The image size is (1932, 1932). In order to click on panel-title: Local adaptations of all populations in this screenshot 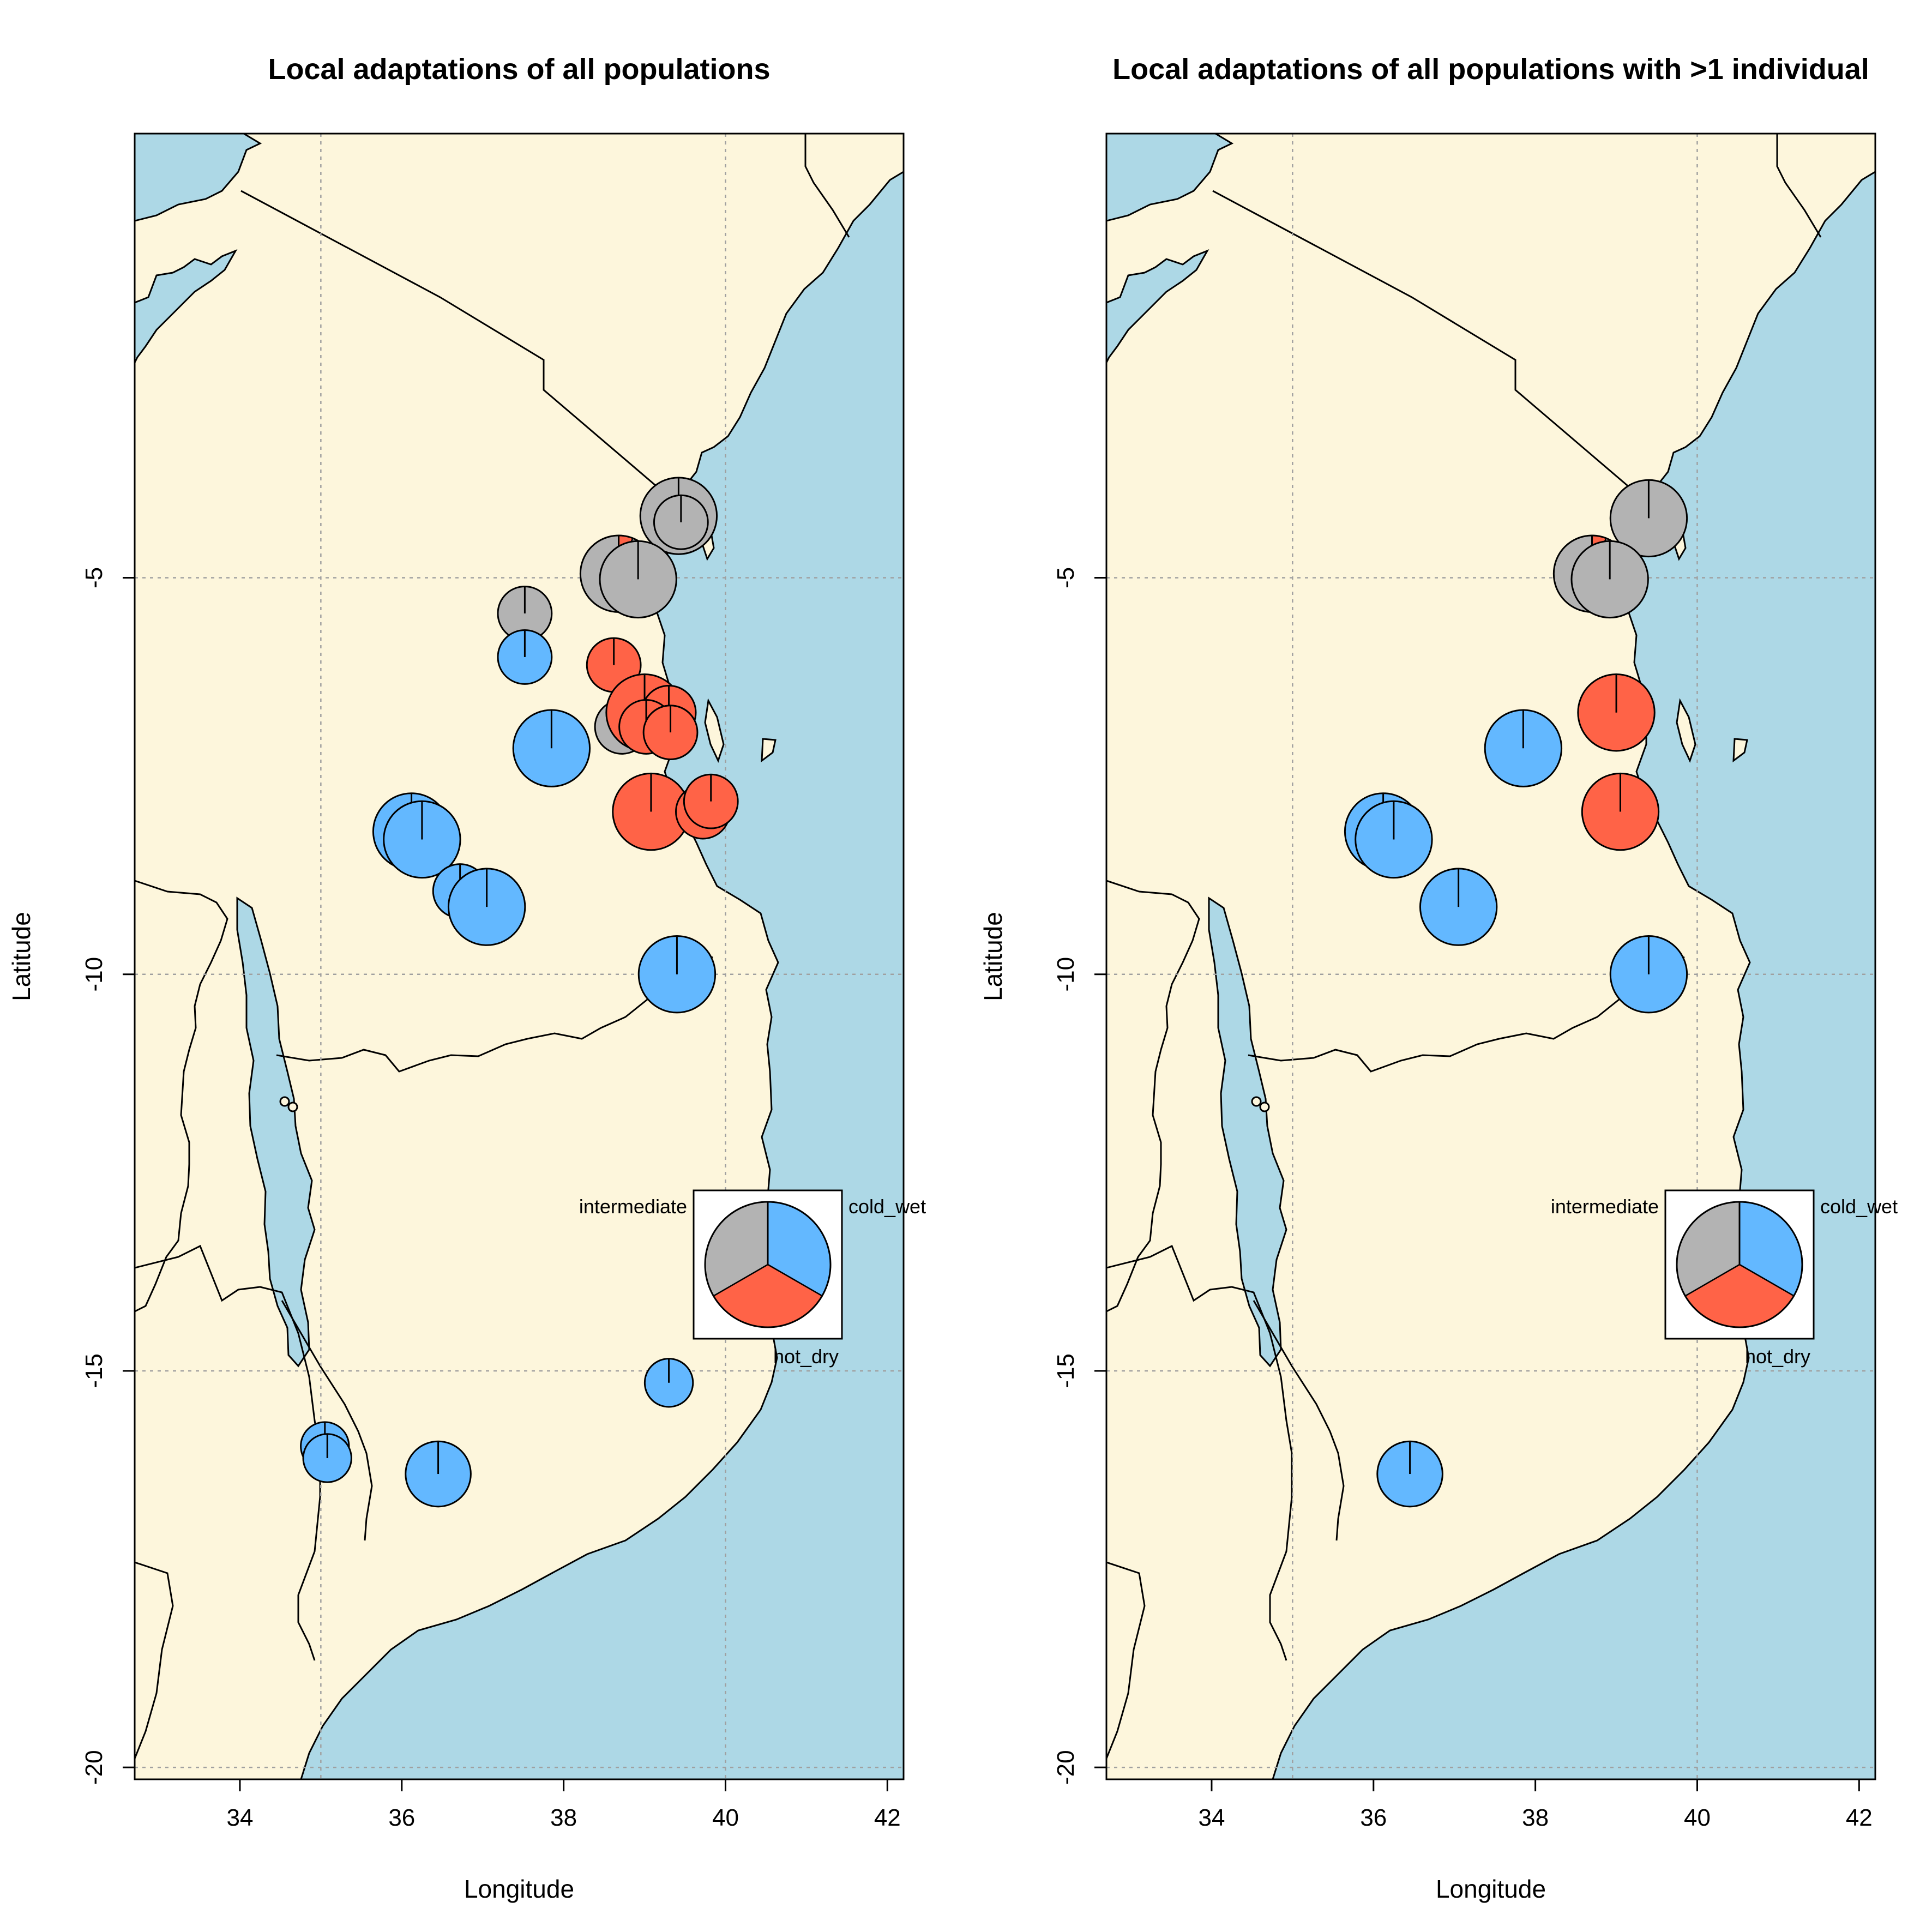, I will do `click(519, 69)`.